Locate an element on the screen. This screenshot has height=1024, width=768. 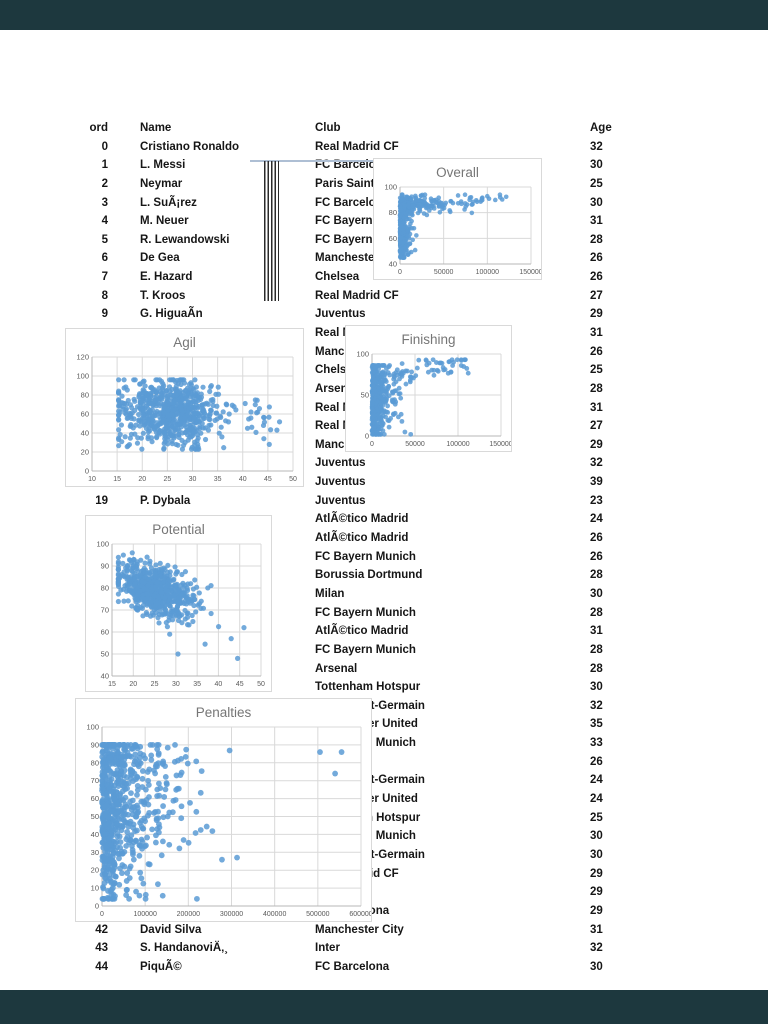
cell-ord: 43 is located at coordinates (101, 948).